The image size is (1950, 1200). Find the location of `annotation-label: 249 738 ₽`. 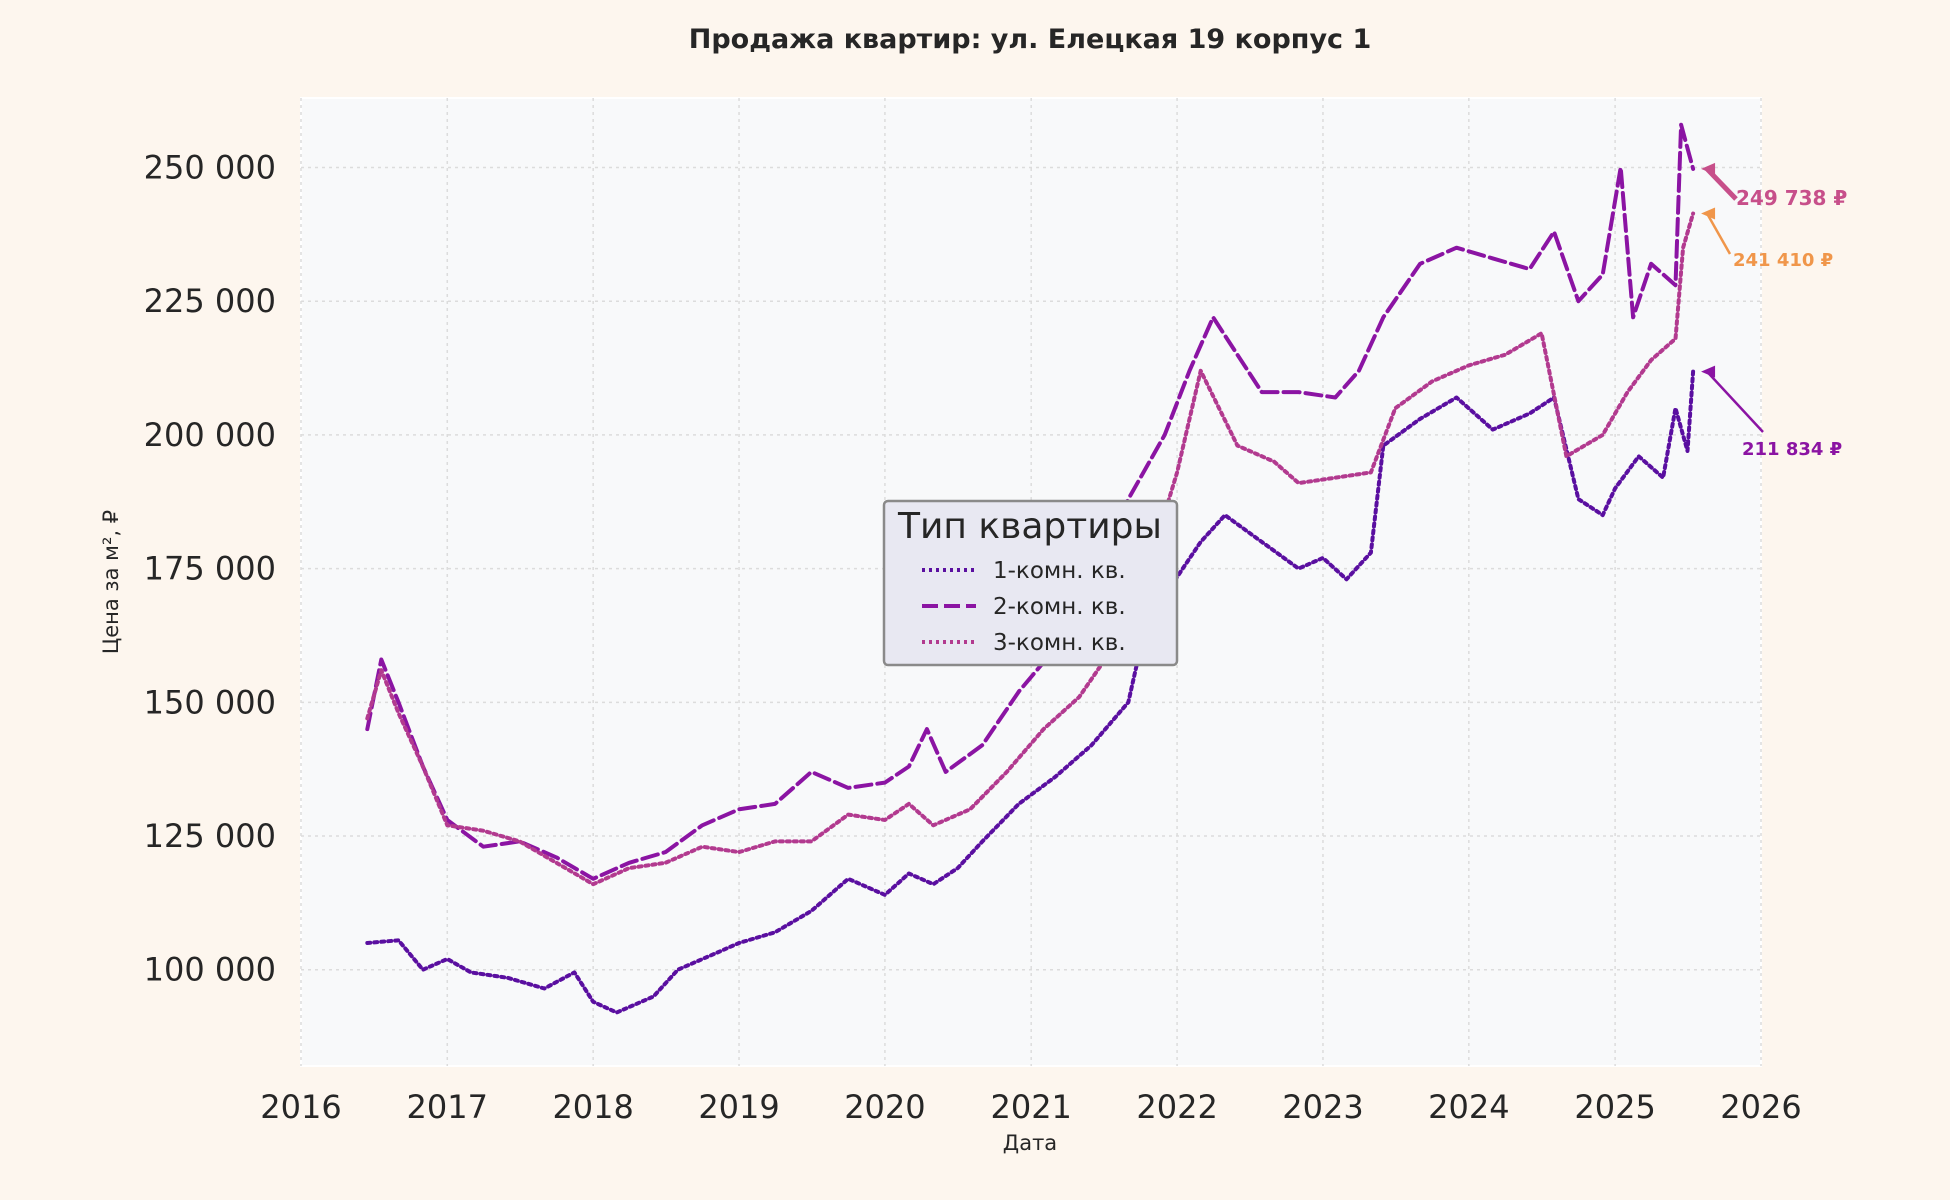

annotation-label: 249 738 ₽ is located at coordinates (1791, 198).